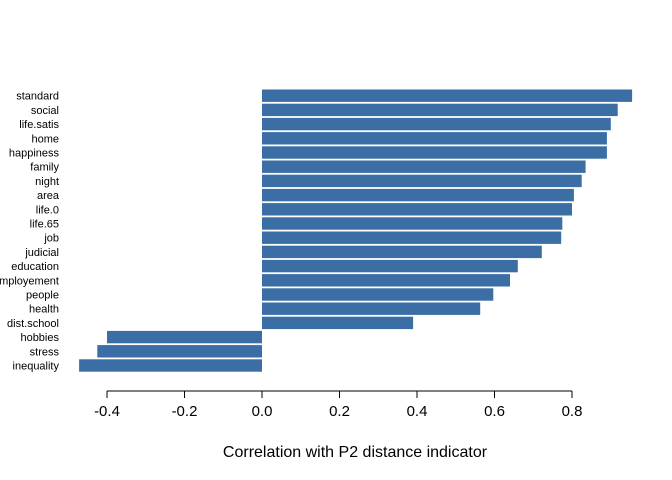  I want to click on x-tick-label: 0.2, so click(339, 411).